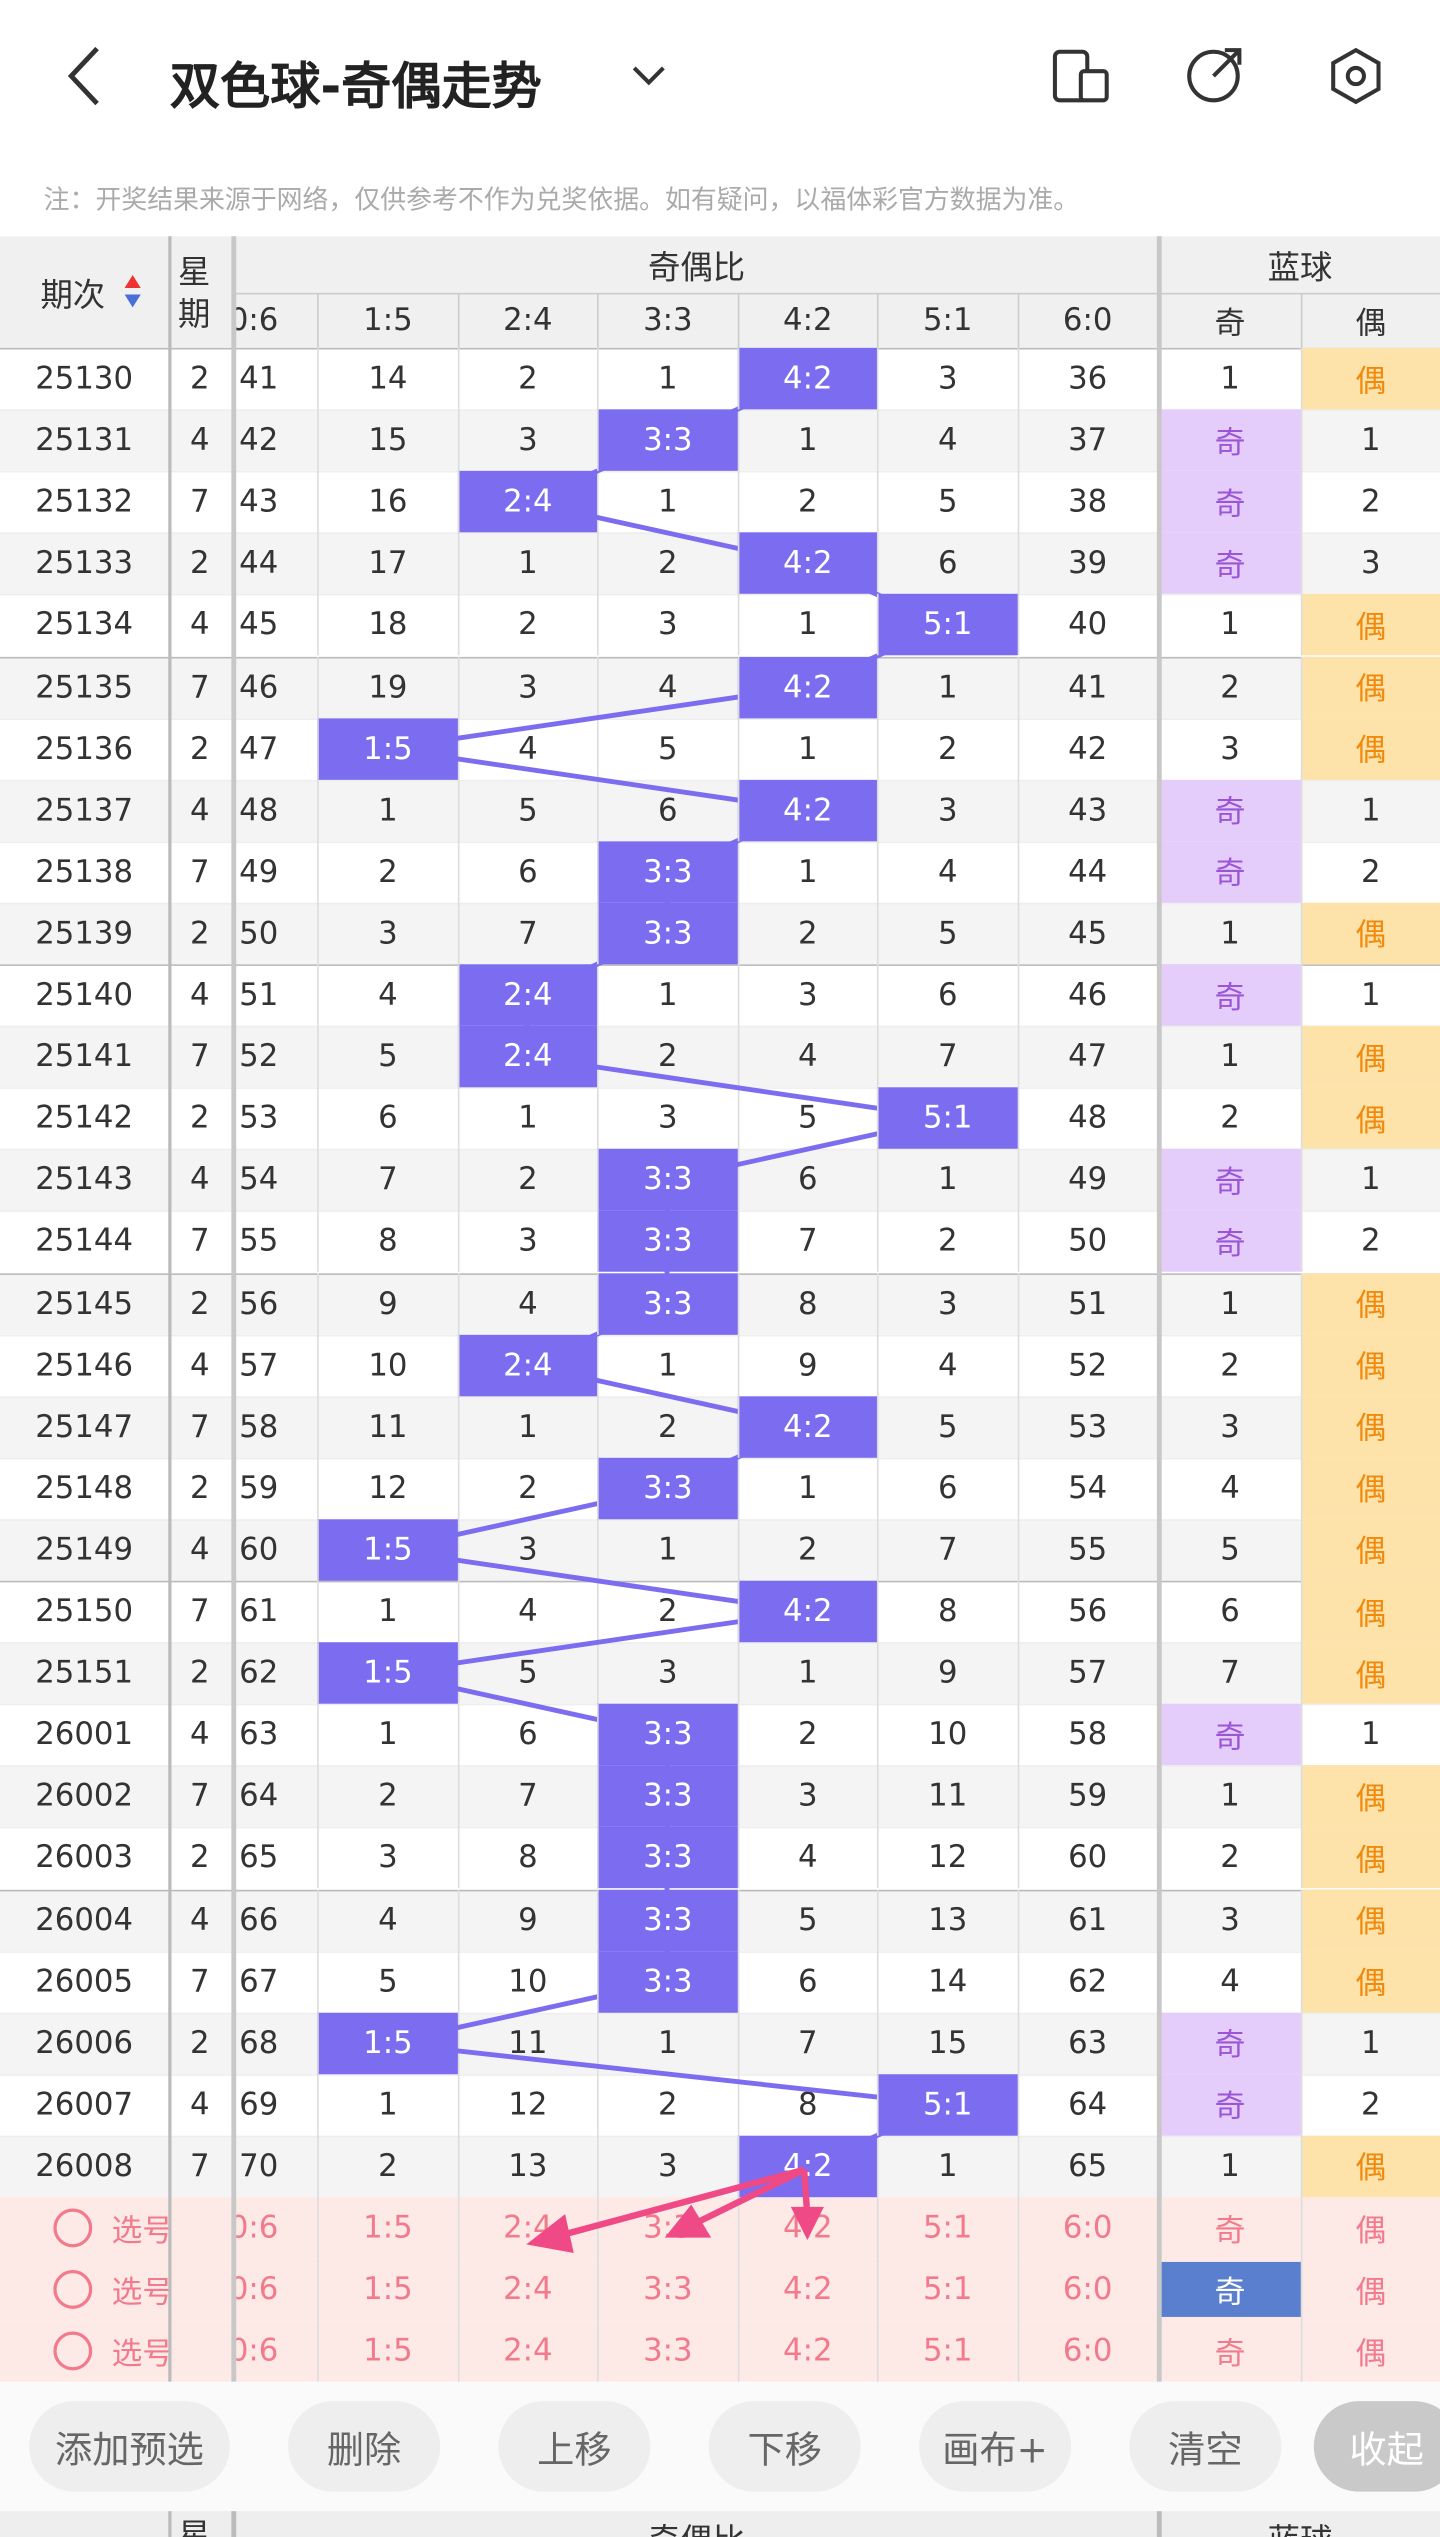  Describe the element at coordinates (387, 1858) in the screenshot. I see `ratio-miss-cell: 3` at that location.